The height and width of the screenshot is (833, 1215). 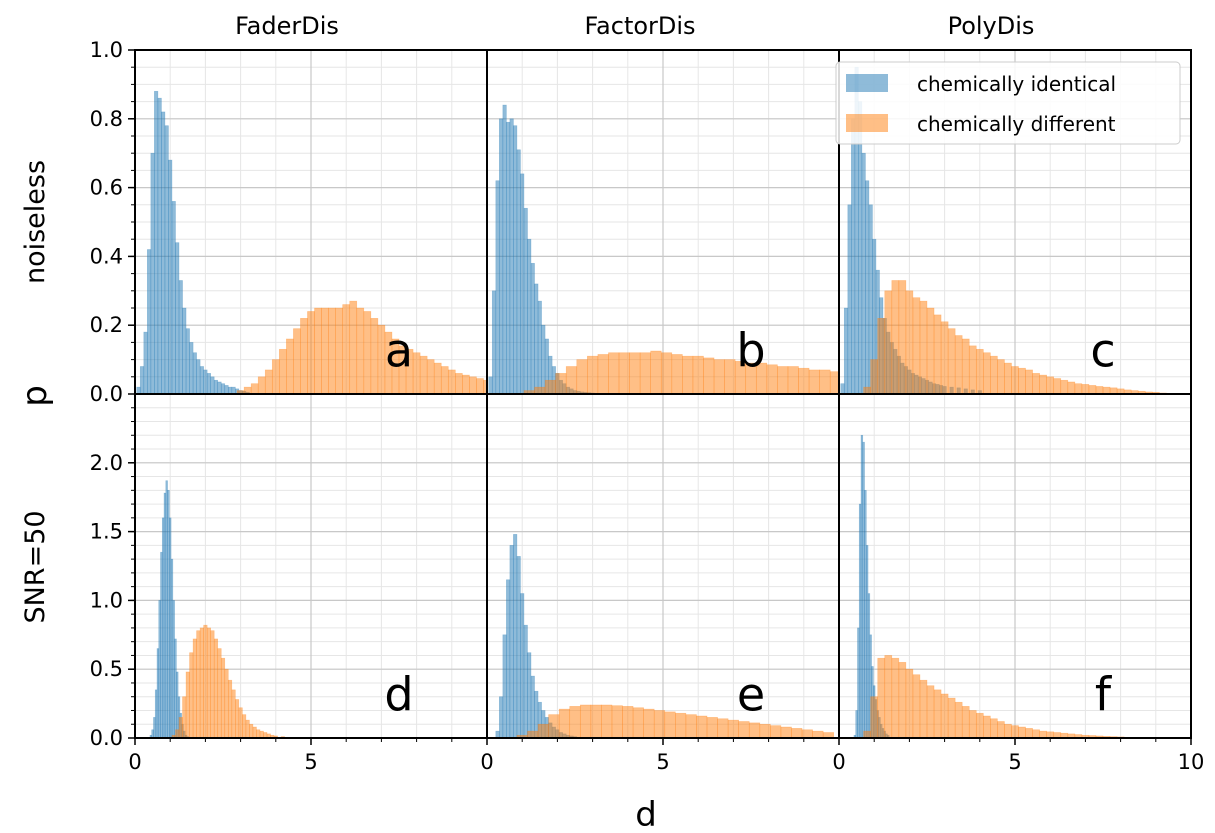 I want to click on panel-letter: b, so click(x=750, y=350).